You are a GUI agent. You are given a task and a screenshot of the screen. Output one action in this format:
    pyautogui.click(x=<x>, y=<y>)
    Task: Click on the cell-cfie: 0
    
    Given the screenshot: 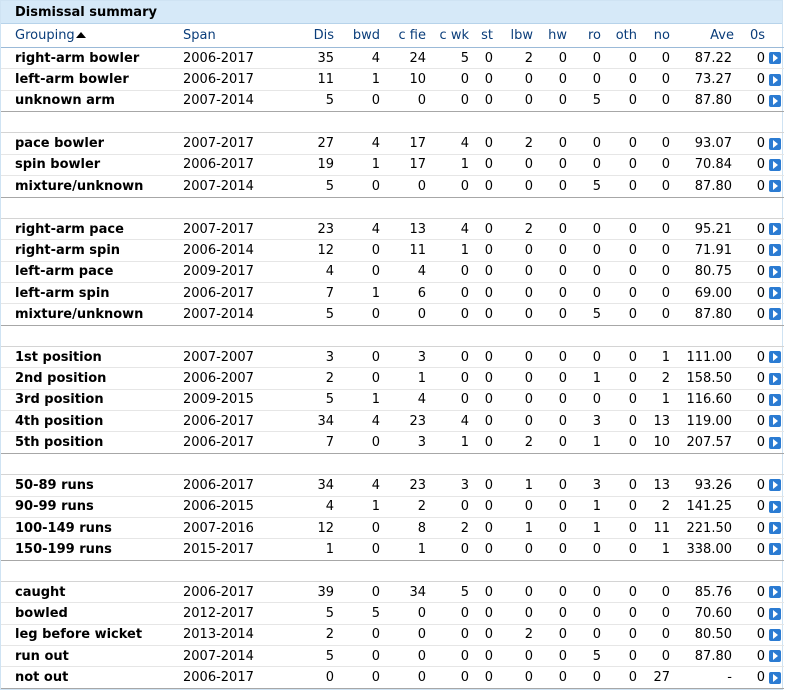 What is the action you would take?
    pyautogui.click(x=403, y=613)
    